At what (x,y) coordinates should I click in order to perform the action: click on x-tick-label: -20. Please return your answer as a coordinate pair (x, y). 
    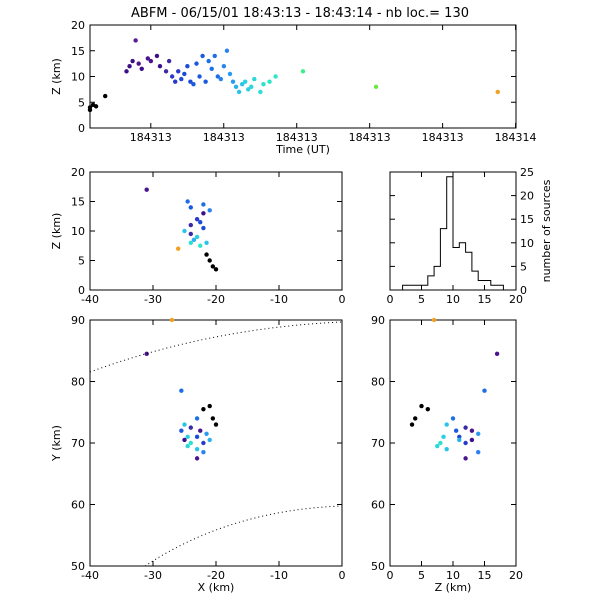
    Looking at the image, I should click on (216, 299).